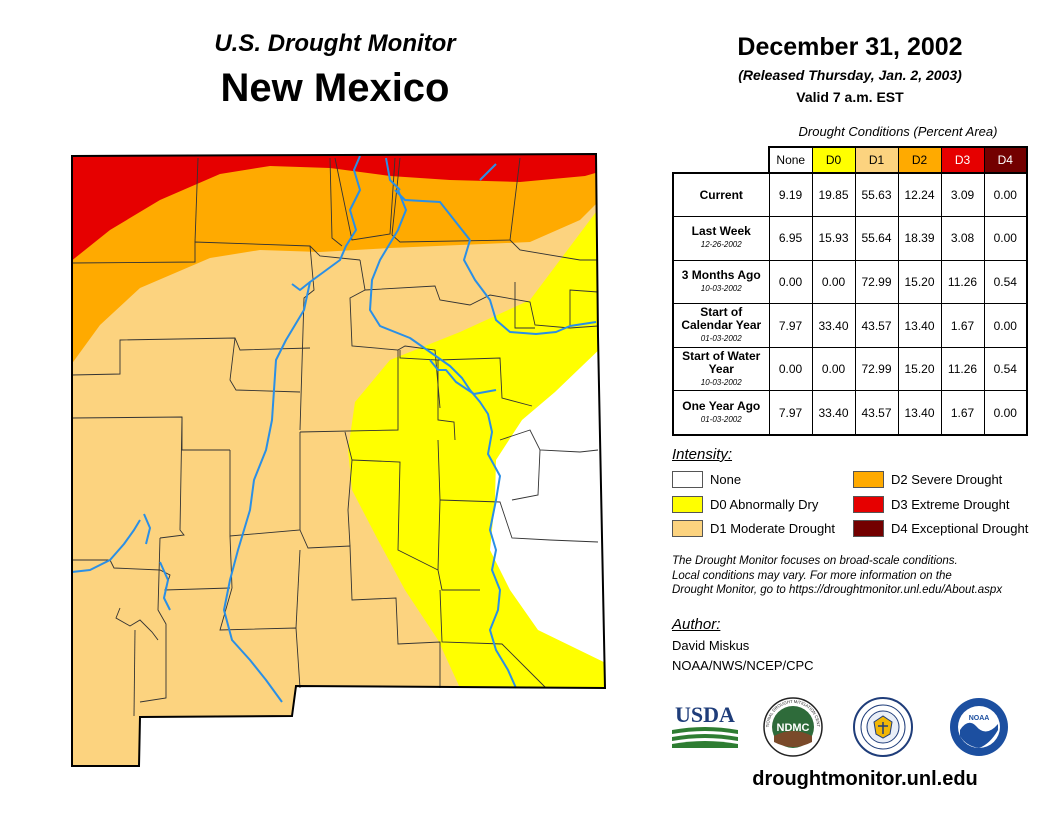  Describe the element at coordinates (696, 624) in the screenshot. I see `author-title: Author:` at that location.